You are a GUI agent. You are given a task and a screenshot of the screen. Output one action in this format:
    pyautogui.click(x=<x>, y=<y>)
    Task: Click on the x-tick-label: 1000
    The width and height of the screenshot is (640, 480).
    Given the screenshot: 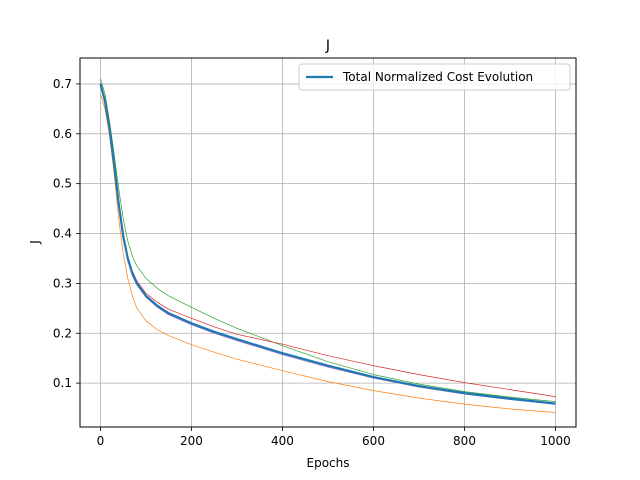 What is the action you would take?
    pyautogui.click(x=555, y=441)
    